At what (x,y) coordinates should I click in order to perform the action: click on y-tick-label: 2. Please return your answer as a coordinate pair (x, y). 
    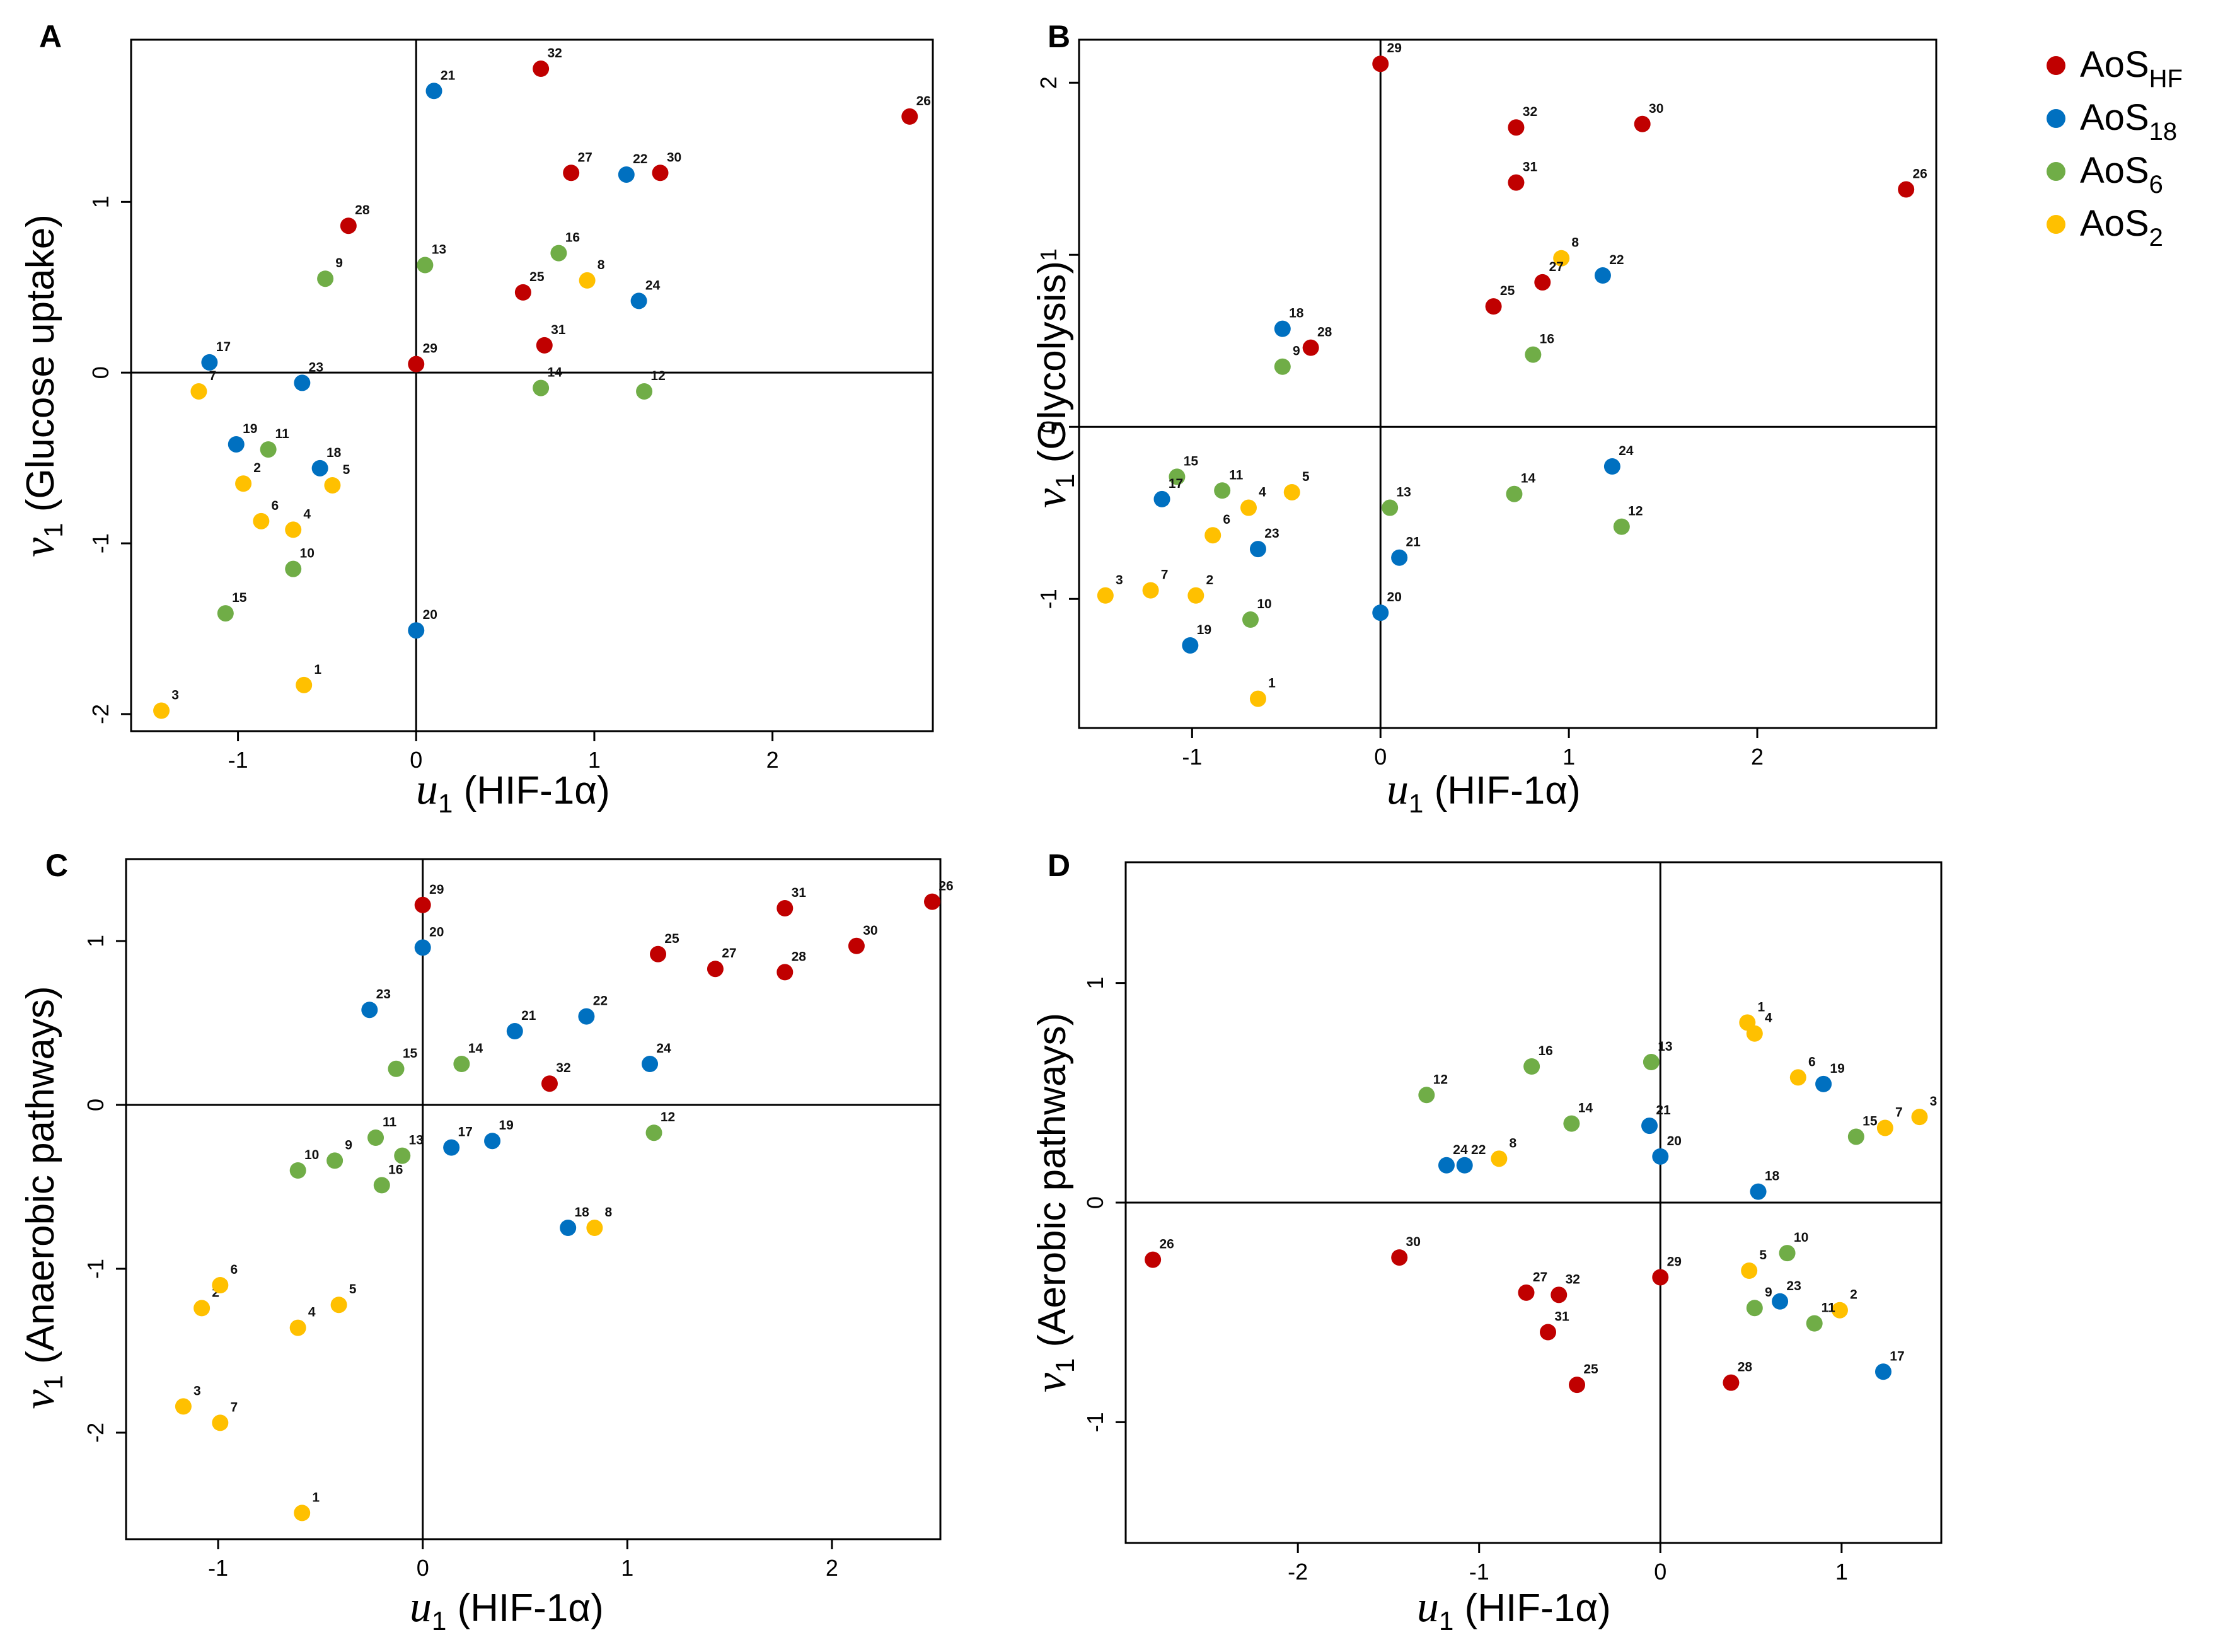
    Looking at the image, I should click on (1048, 82).